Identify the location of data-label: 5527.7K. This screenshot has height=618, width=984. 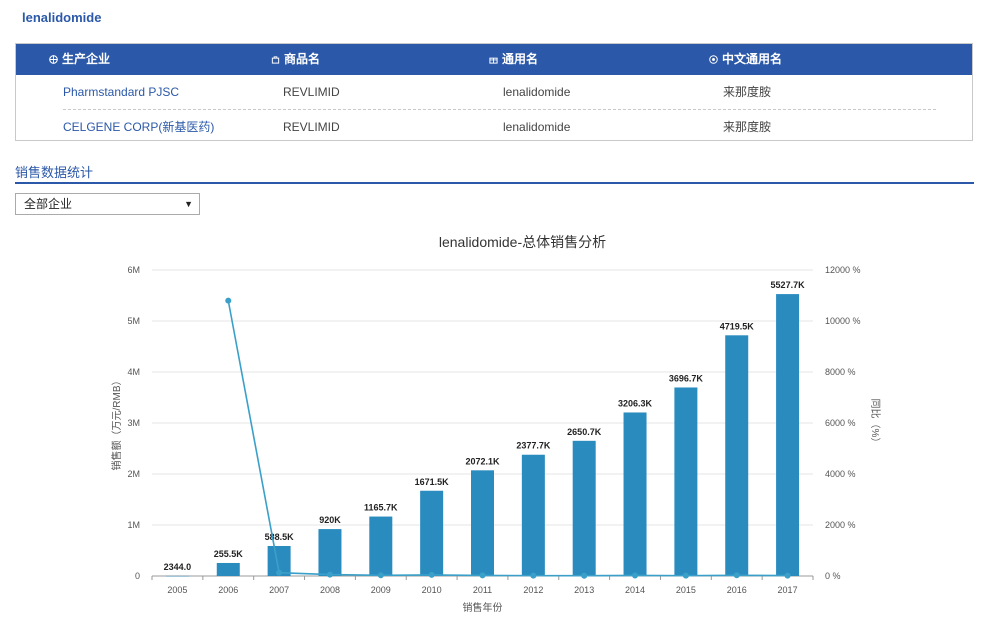
(788, 285).